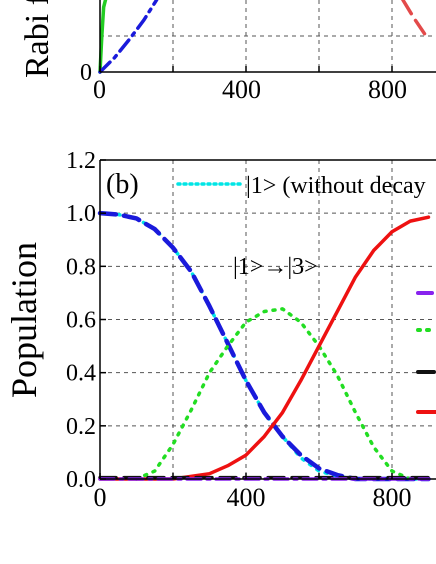 The image size is (436, 564). I want to click on bottom-x-tick-labels: 0 400 800, so click(253, 497).